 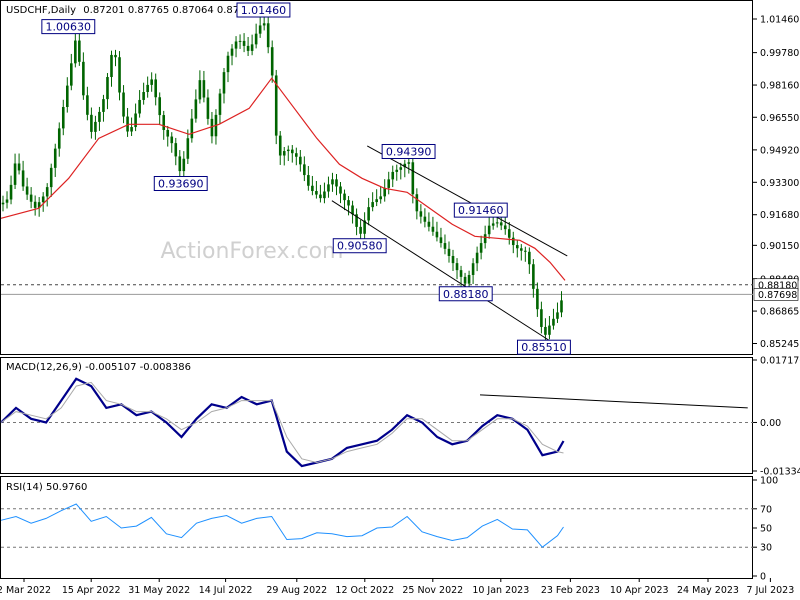 What do you see at coordinates (467, 201) in the screenshot?
I see `channel-upper-line` at bounding box center [467, 201].